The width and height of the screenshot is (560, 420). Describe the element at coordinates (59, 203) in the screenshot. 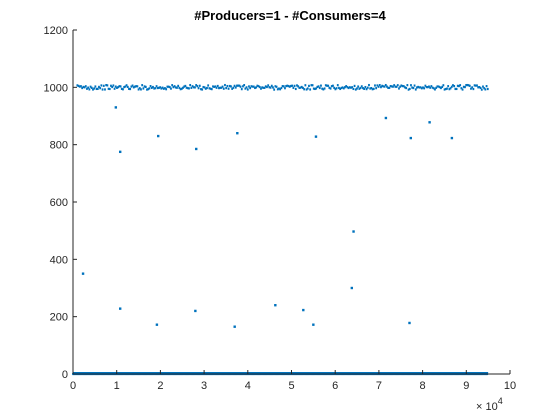

I see `y-tick-label: 600` at that location.